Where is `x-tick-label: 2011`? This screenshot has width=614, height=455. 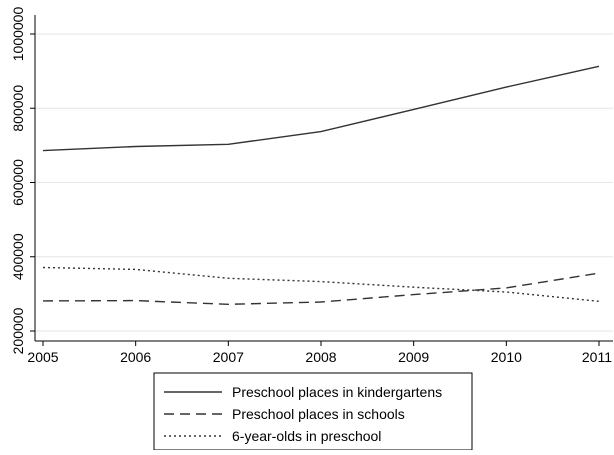
x-tick-label: 2011 is located at coordinates (597, 357).